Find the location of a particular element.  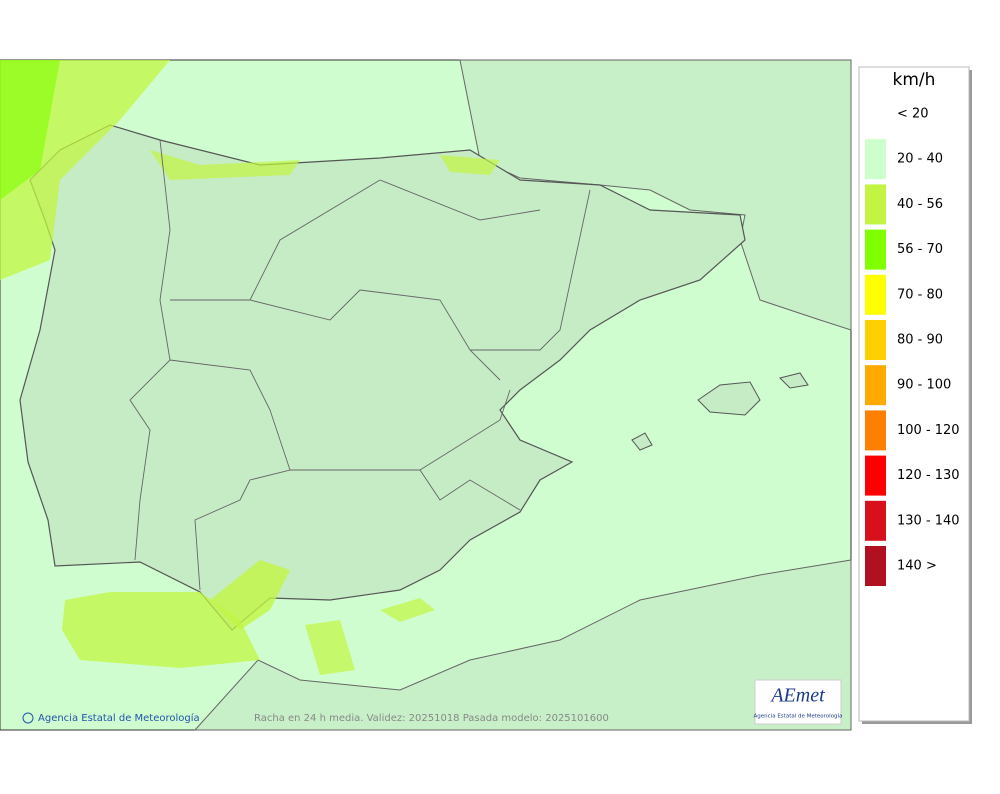

copyright-icon is located at coordinates (28, 718).